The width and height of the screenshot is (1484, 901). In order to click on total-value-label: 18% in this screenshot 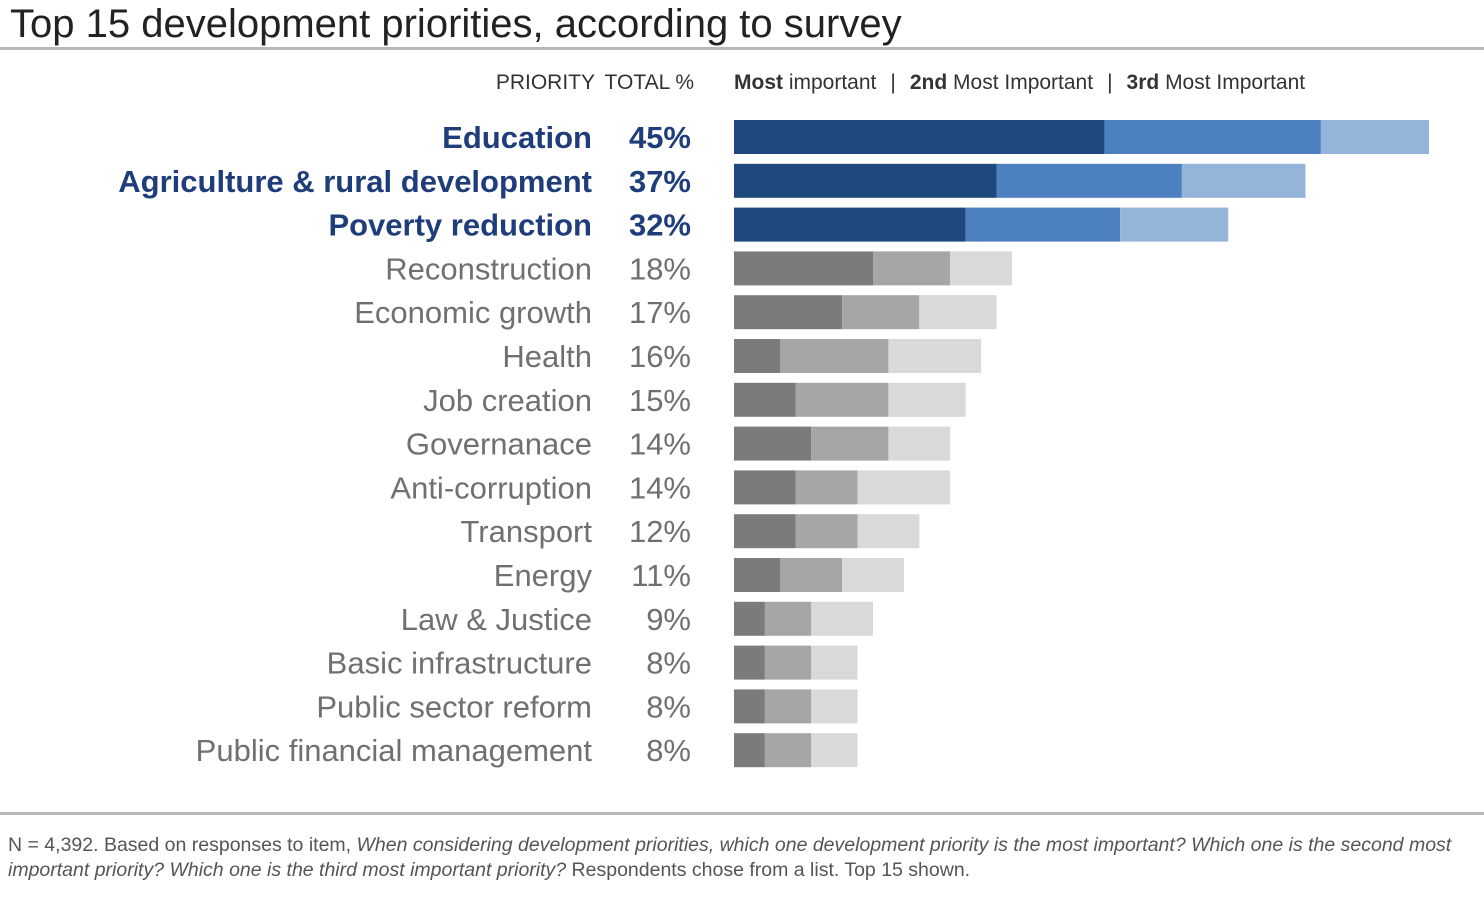, I will do `click(660, 268)`.